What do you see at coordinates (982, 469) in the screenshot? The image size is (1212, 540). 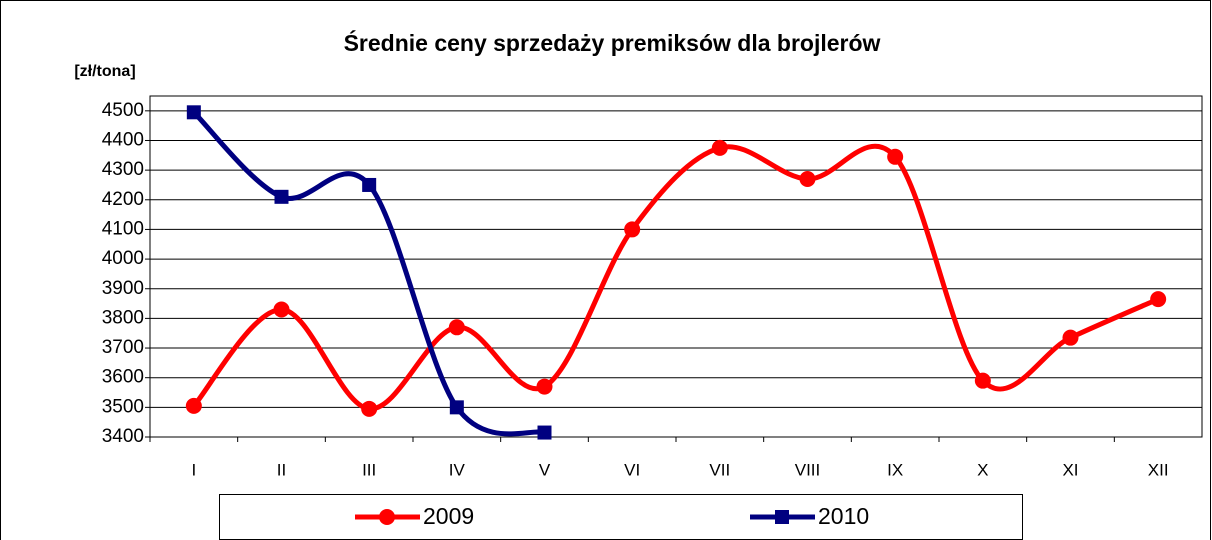 I see `x-tick-label: X` at bounding box center [982, 469].